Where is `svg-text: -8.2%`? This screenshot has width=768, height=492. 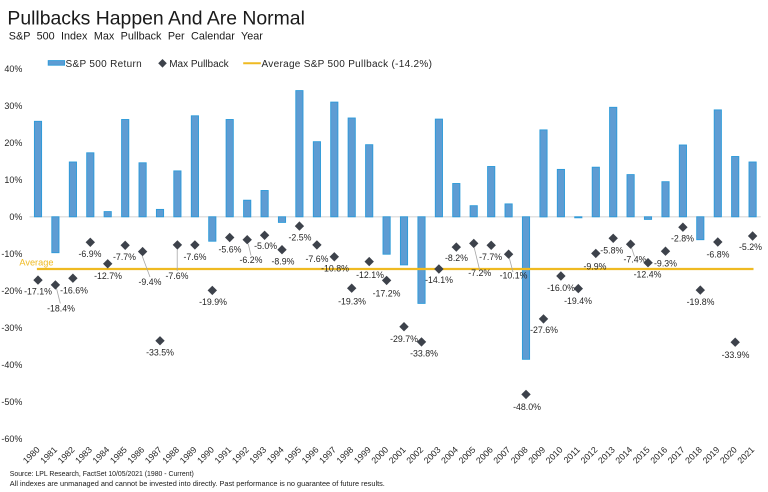
svg-text: -8.2% is located at coordinates (456, 258).